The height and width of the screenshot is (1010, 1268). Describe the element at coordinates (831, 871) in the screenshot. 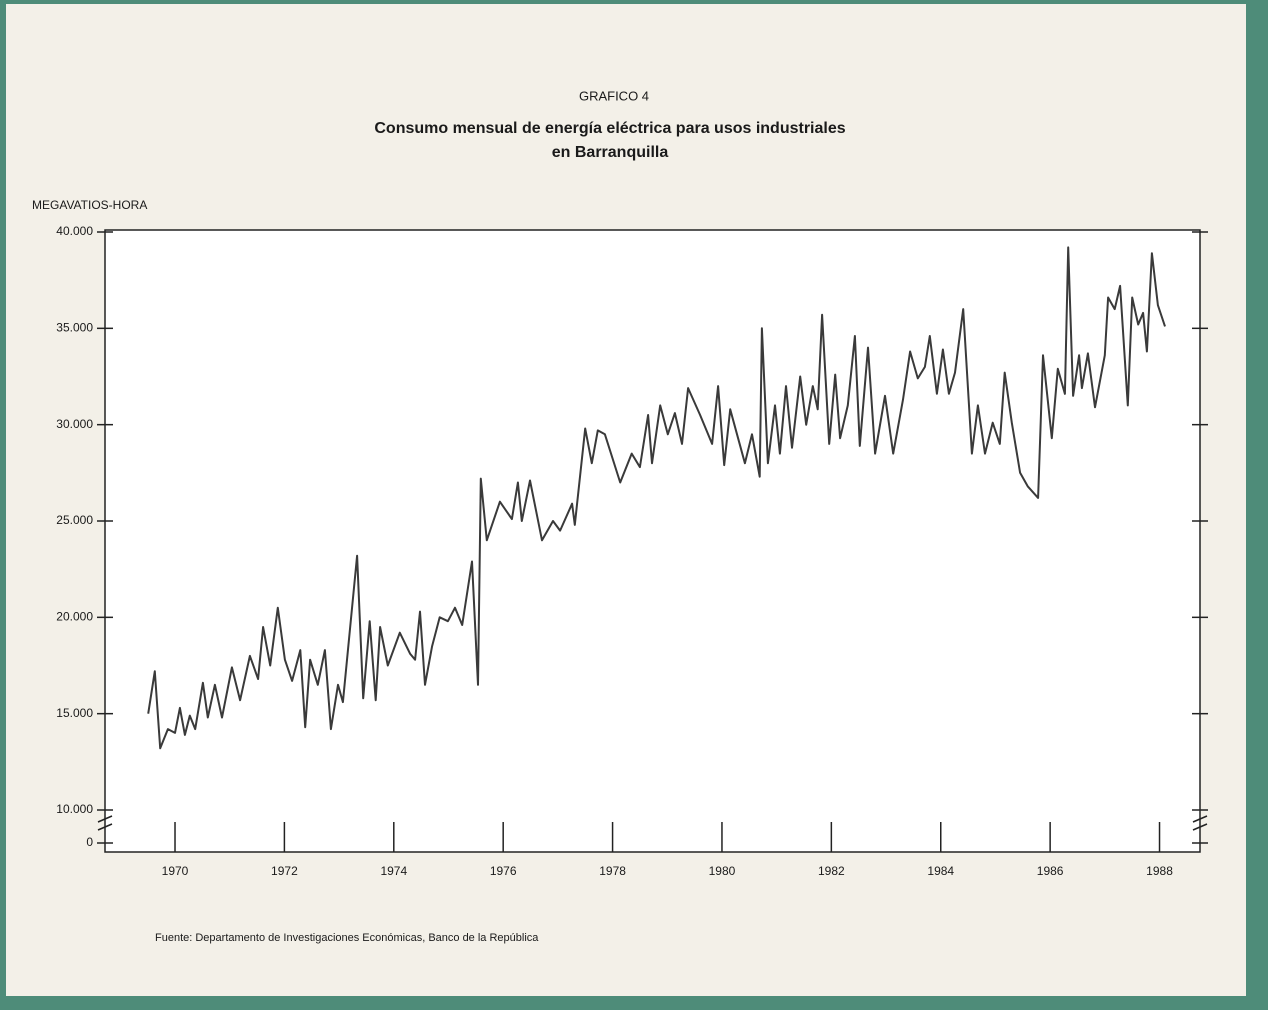

I see `x-tick-label: 1982` at that location.